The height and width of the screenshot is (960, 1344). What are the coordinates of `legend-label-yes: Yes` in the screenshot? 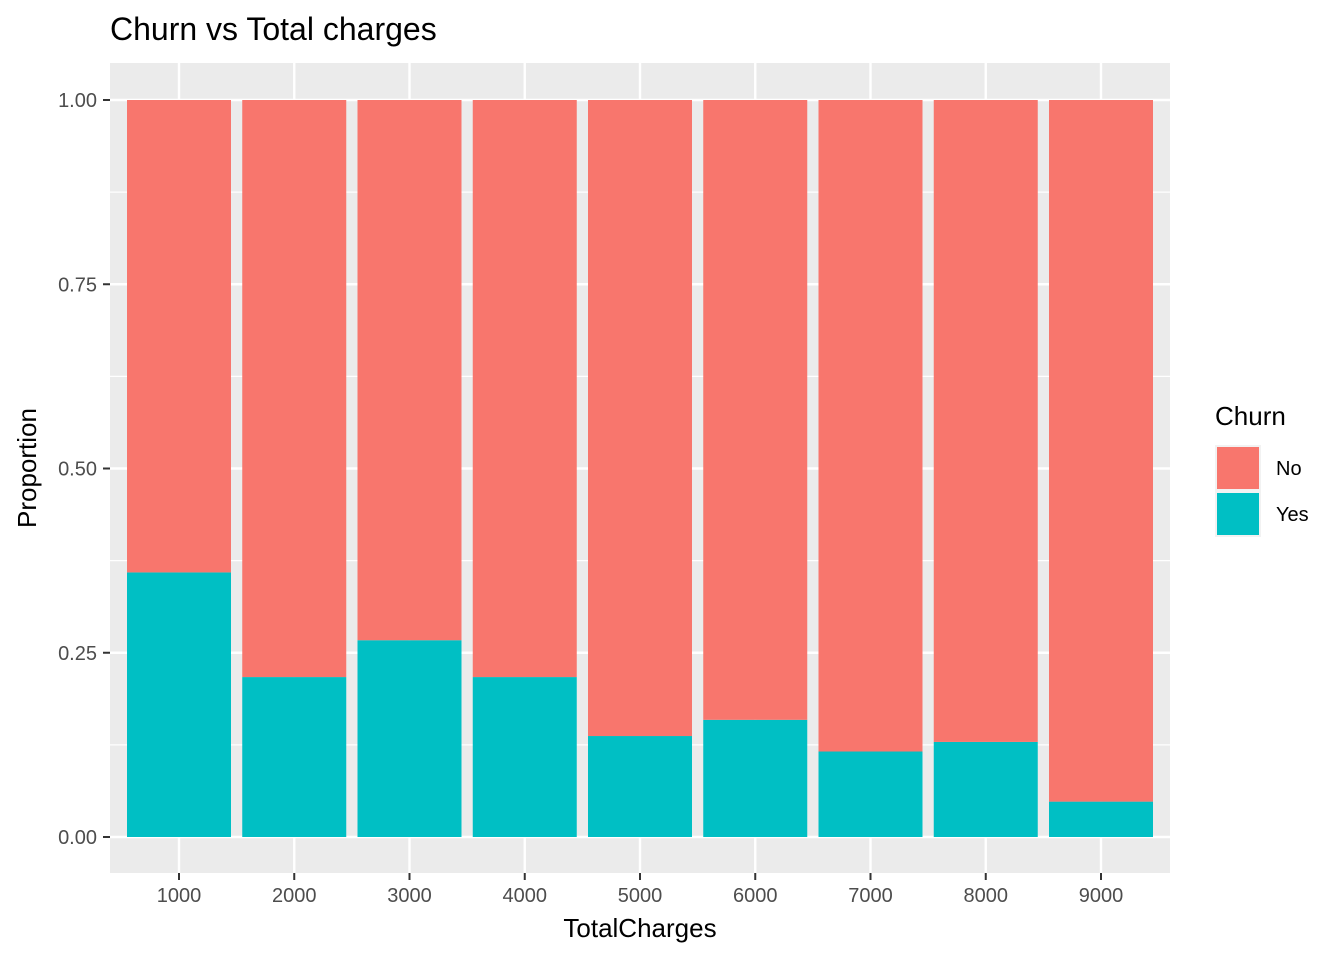 It's located at (1292, 515).